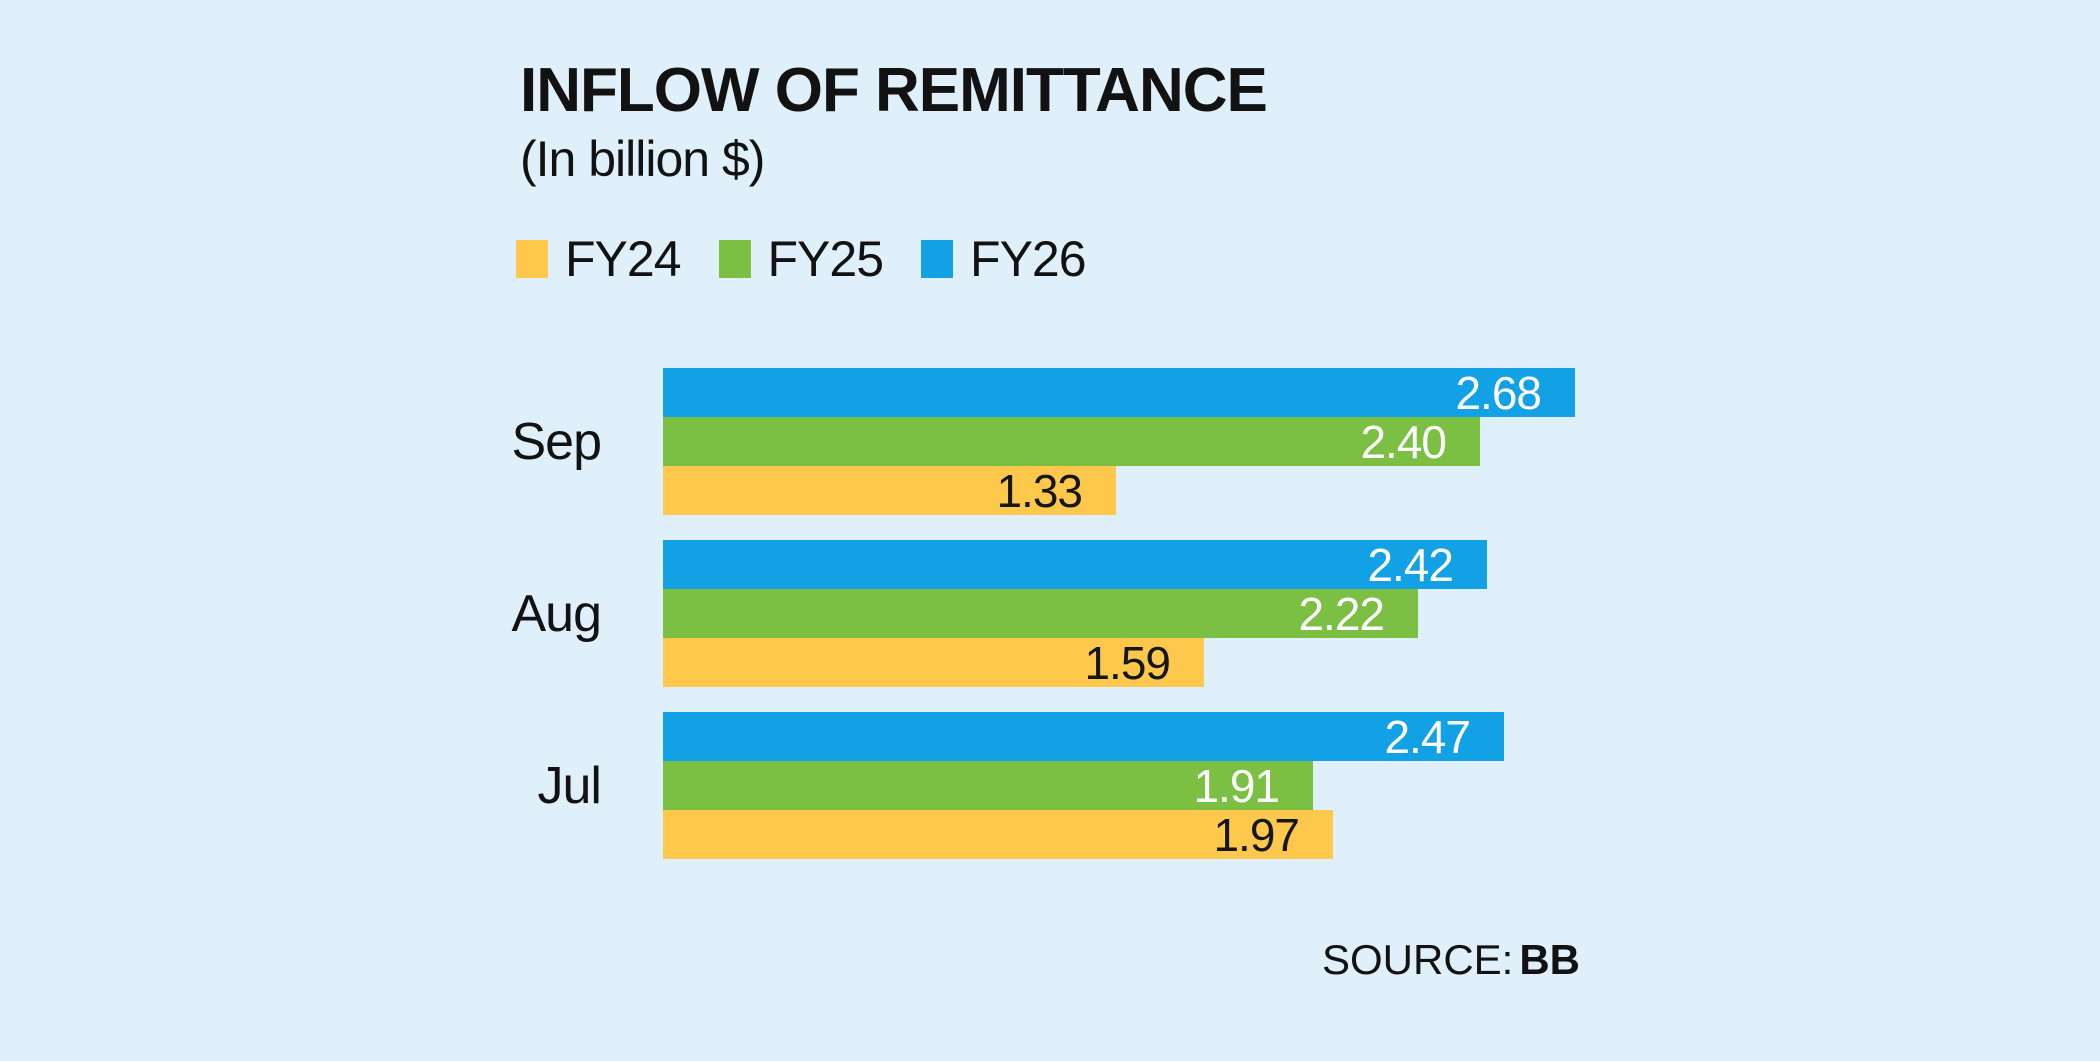 The width and height of the screenshot is (2100, 1061). Describe the element at coordinates (1341, 613) in the screenshot. I see `bar-value-fy25-aug: 2.22` at that location.